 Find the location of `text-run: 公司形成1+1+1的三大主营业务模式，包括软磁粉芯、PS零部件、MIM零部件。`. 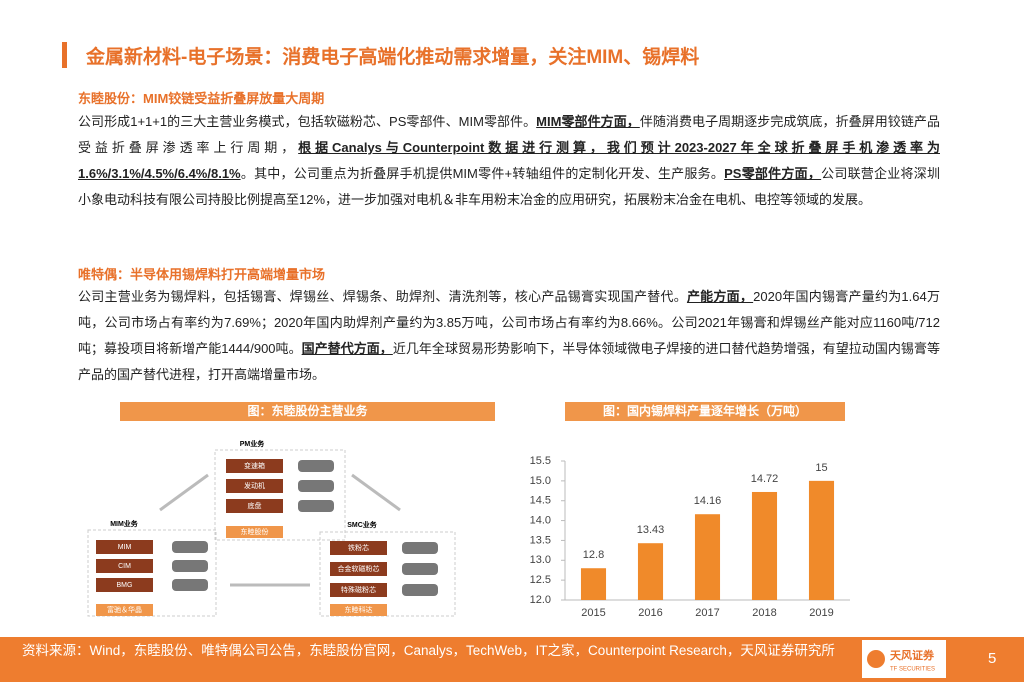

text-run: 公司形成1+1+1的三大主营业务模式，包括软磁粉芯、PS零部件、MIM零部件。 is located at coordinates (307, 121).